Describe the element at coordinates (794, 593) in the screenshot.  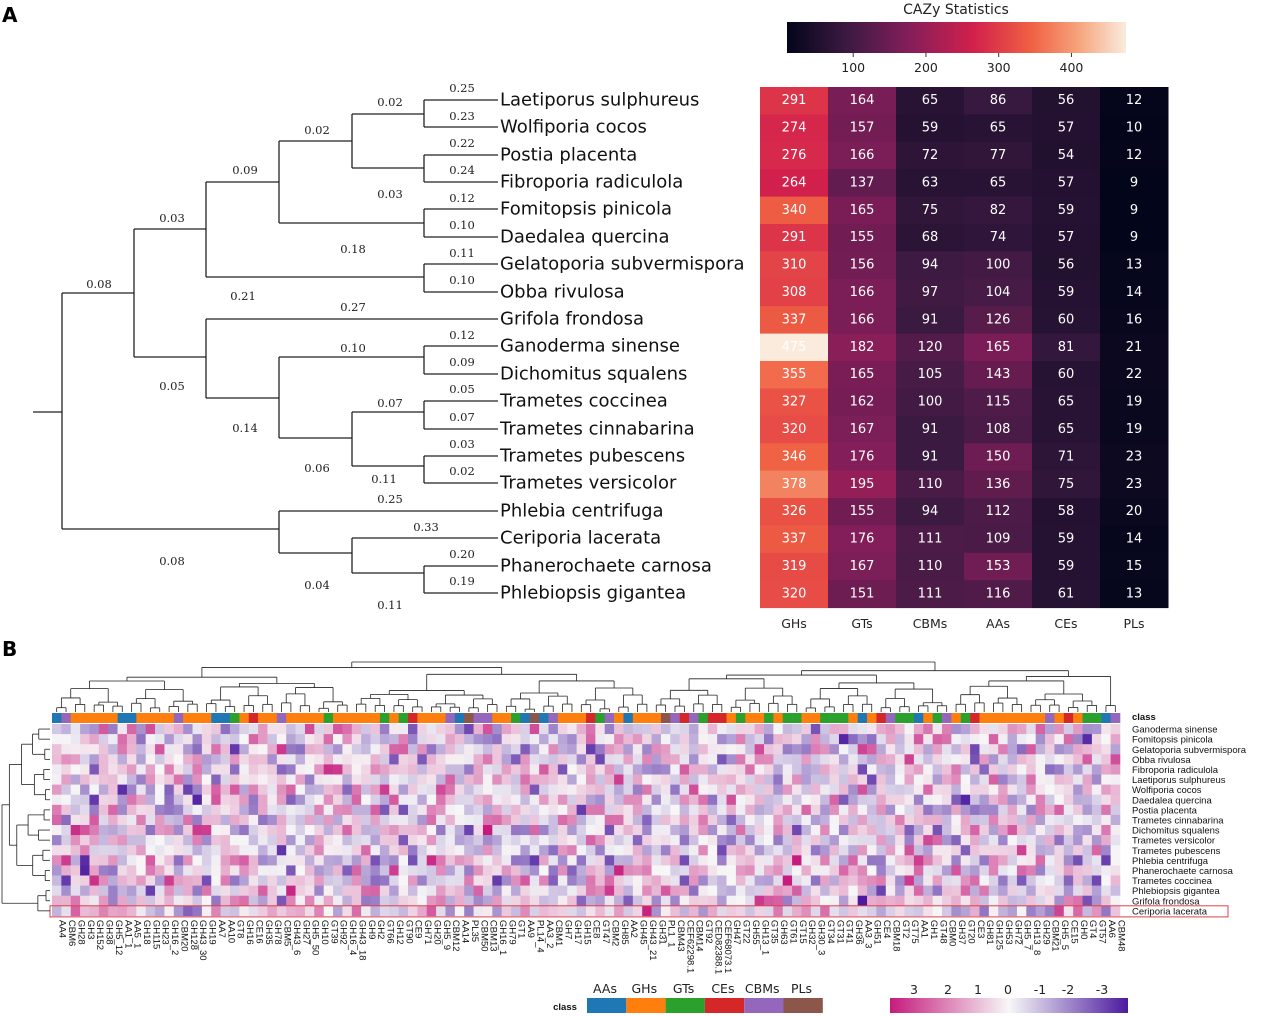
I see `cell-value: 320` at that location.